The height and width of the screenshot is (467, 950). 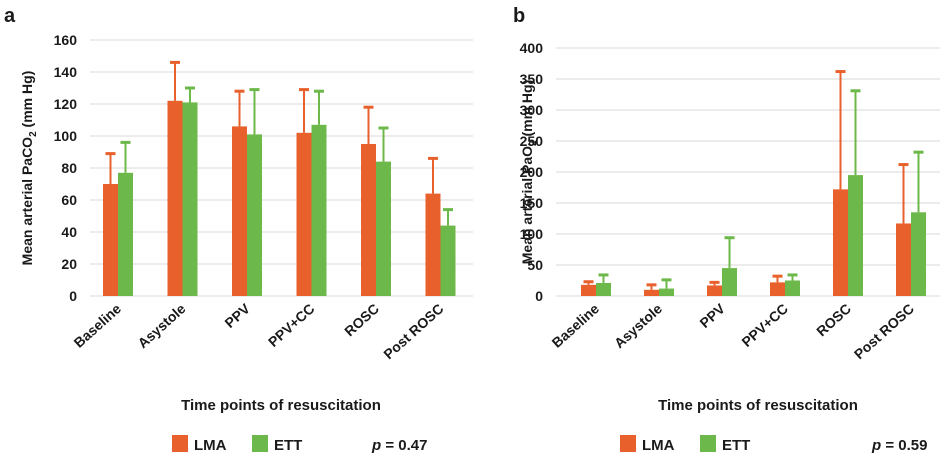 I want to click on y-tick-label: 120, so click(x=66, y=104).